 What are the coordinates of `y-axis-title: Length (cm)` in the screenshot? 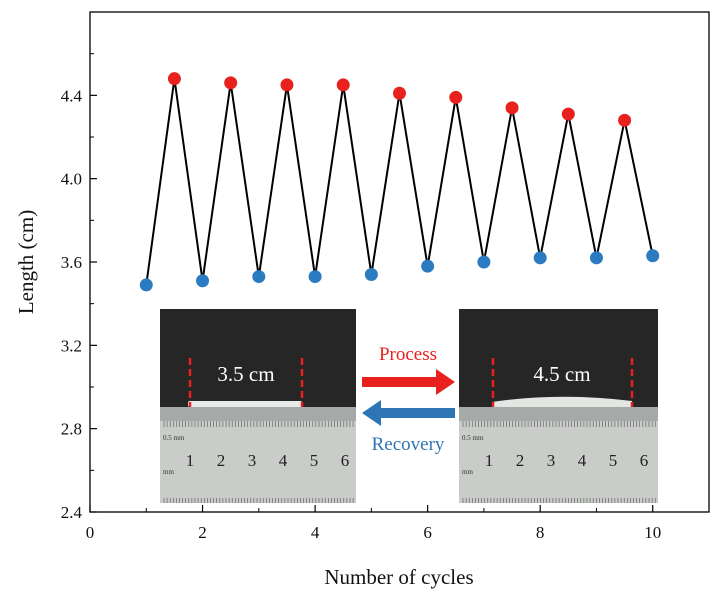 It's located at (26, 262).